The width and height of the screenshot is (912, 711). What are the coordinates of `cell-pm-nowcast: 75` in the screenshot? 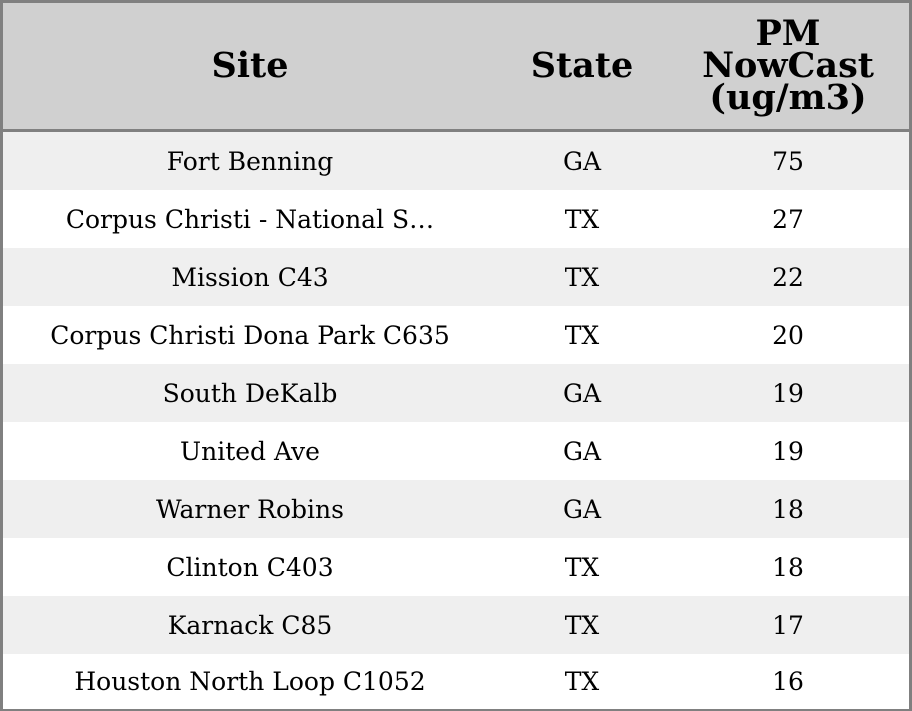 It's located at (788, 161).